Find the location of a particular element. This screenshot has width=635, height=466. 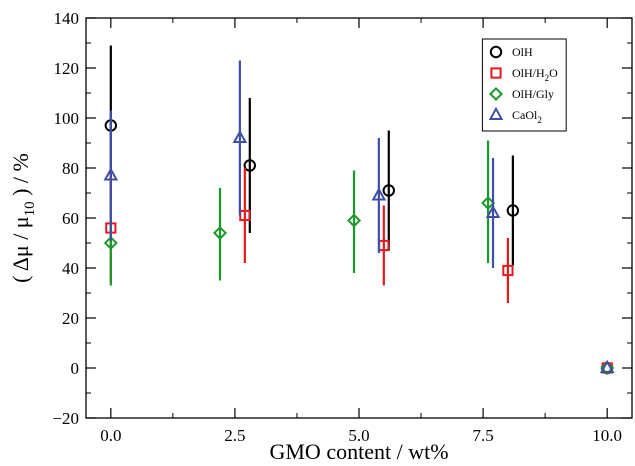

y-axis-title: ( Δμ / μ10 ) / % is located at coordinates (23, 218).